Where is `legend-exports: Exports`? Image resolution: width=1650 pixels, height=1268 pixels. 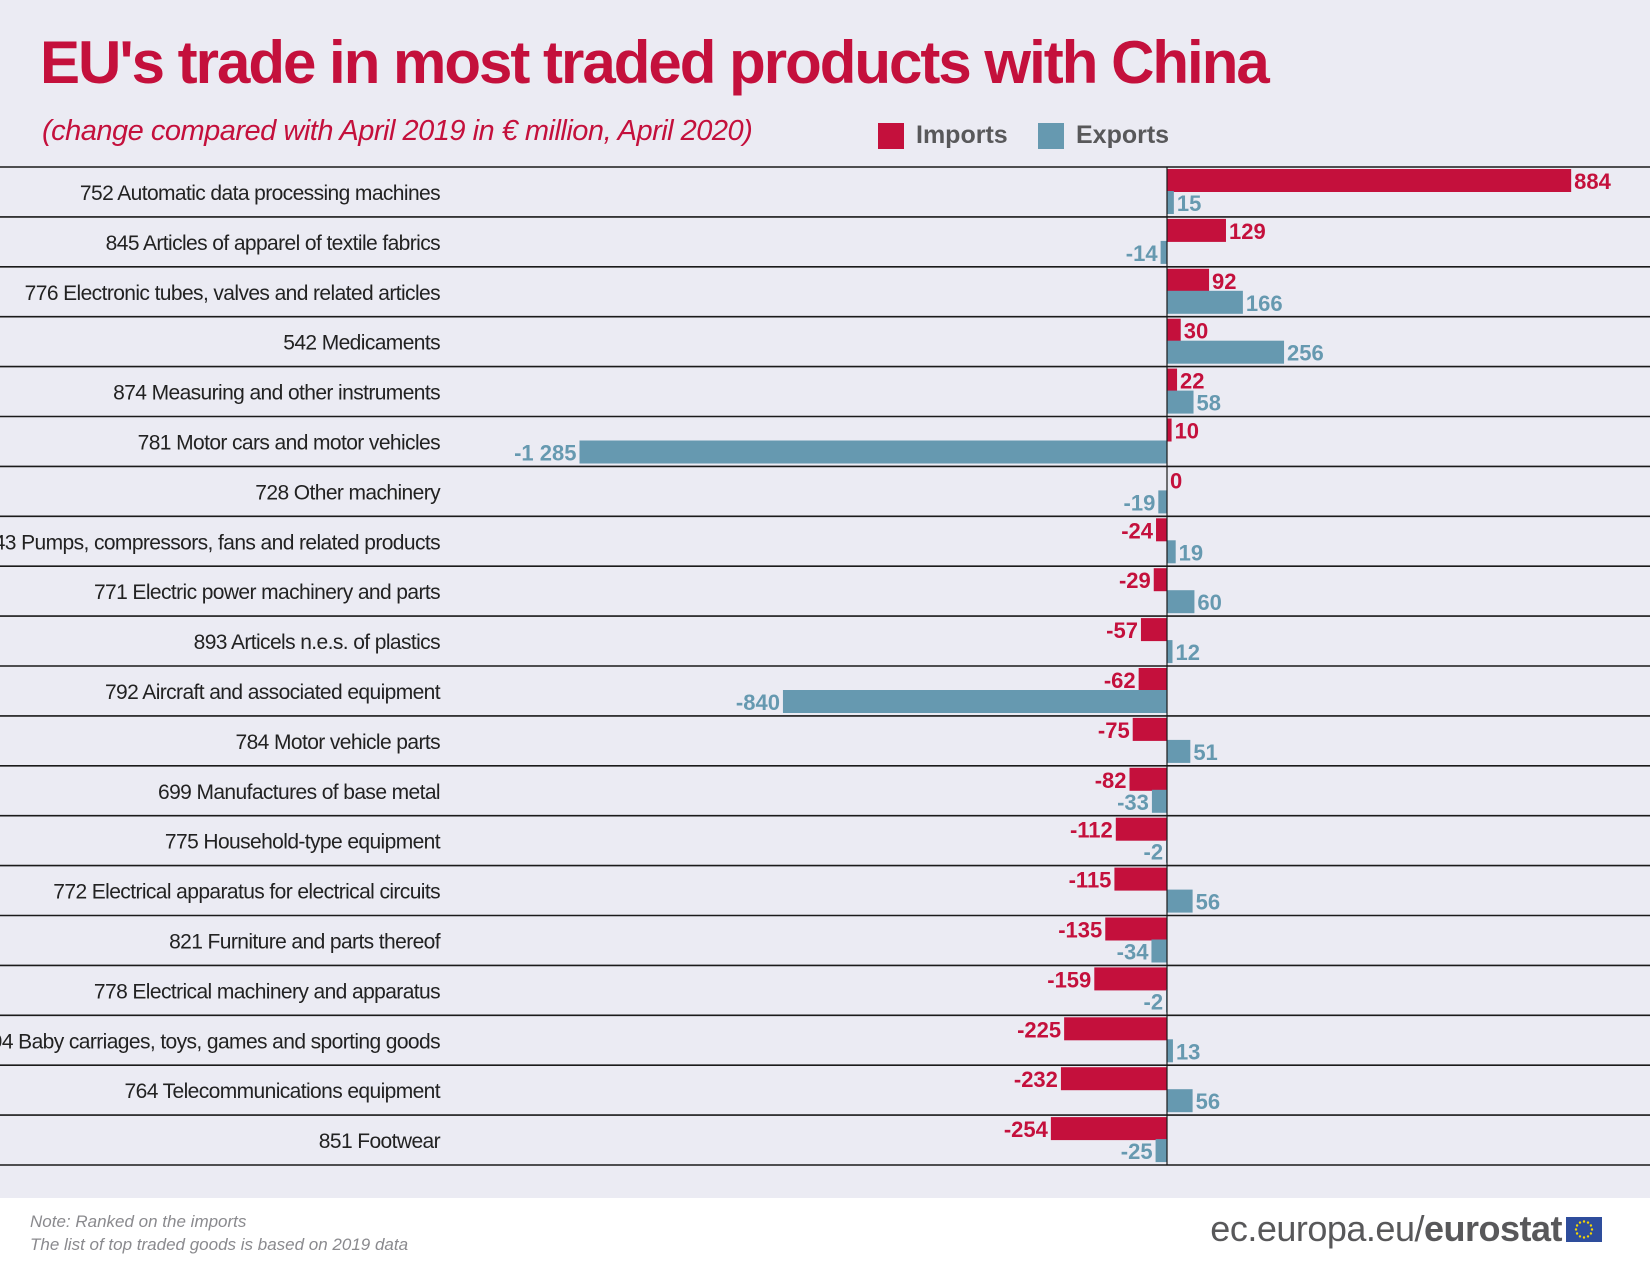
legend-exports: Exports is located at coordinates (1103, 135).